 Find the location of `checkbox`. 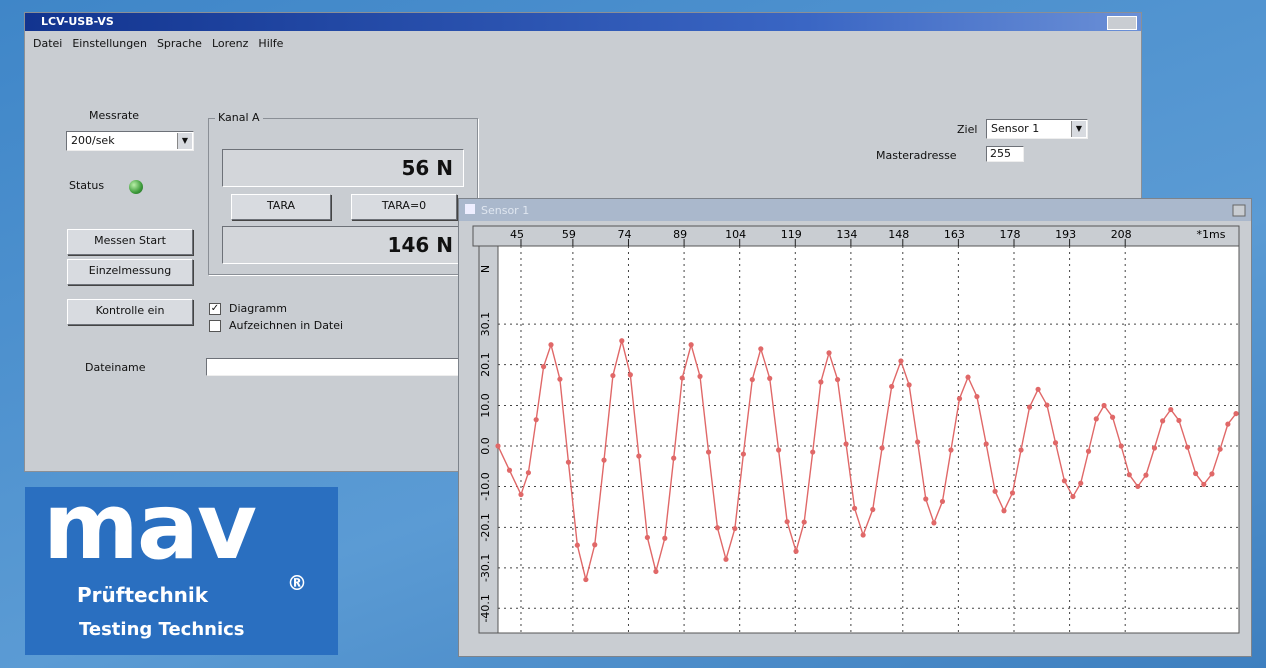

checkbox is located at coordinates (215, 326).